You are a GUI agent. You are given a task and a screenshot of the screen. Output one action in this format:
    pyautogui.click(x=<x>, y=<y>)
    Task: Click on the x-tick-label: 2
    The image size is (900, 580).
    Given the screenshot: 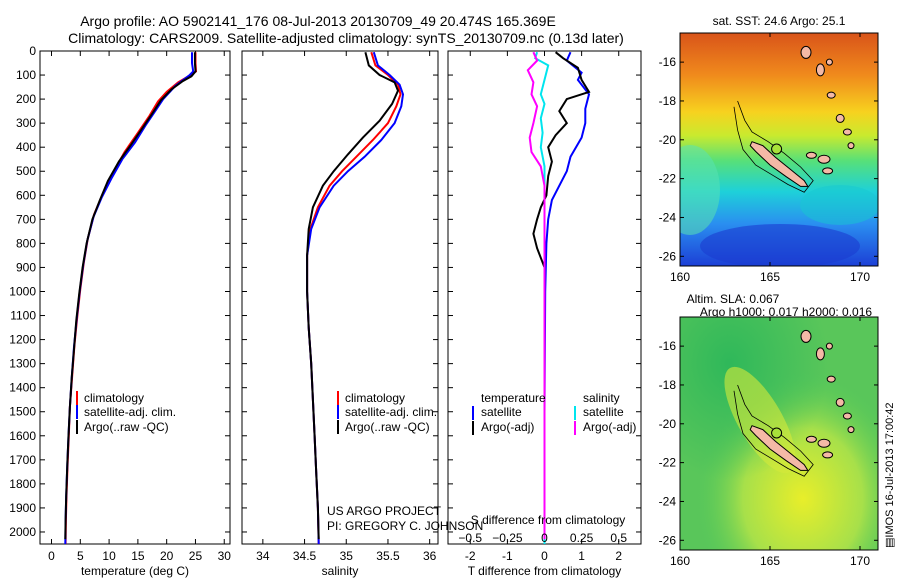 What is the action you would take?
    pyautogui.click(x=618, y=556)
    